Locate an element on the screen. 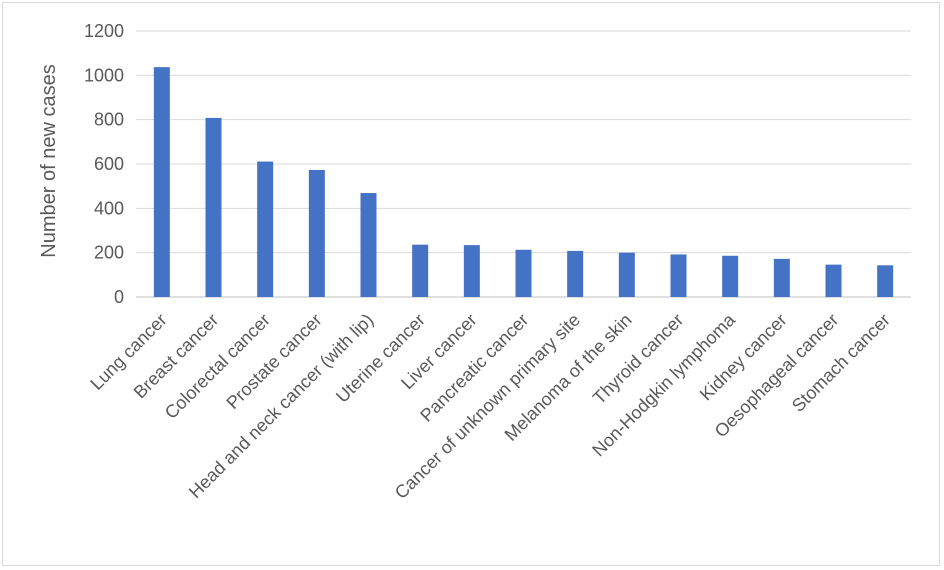 The height and width of the screenshot is (570, 944). y-tick-label: 600 is located at coordinates (109, 164).